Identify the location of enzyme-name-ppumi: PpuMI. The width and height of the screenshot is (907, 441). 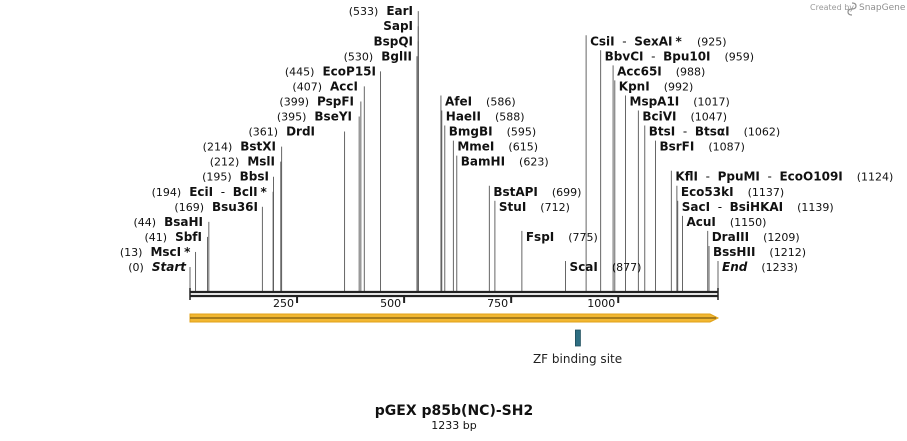
(739, 177).